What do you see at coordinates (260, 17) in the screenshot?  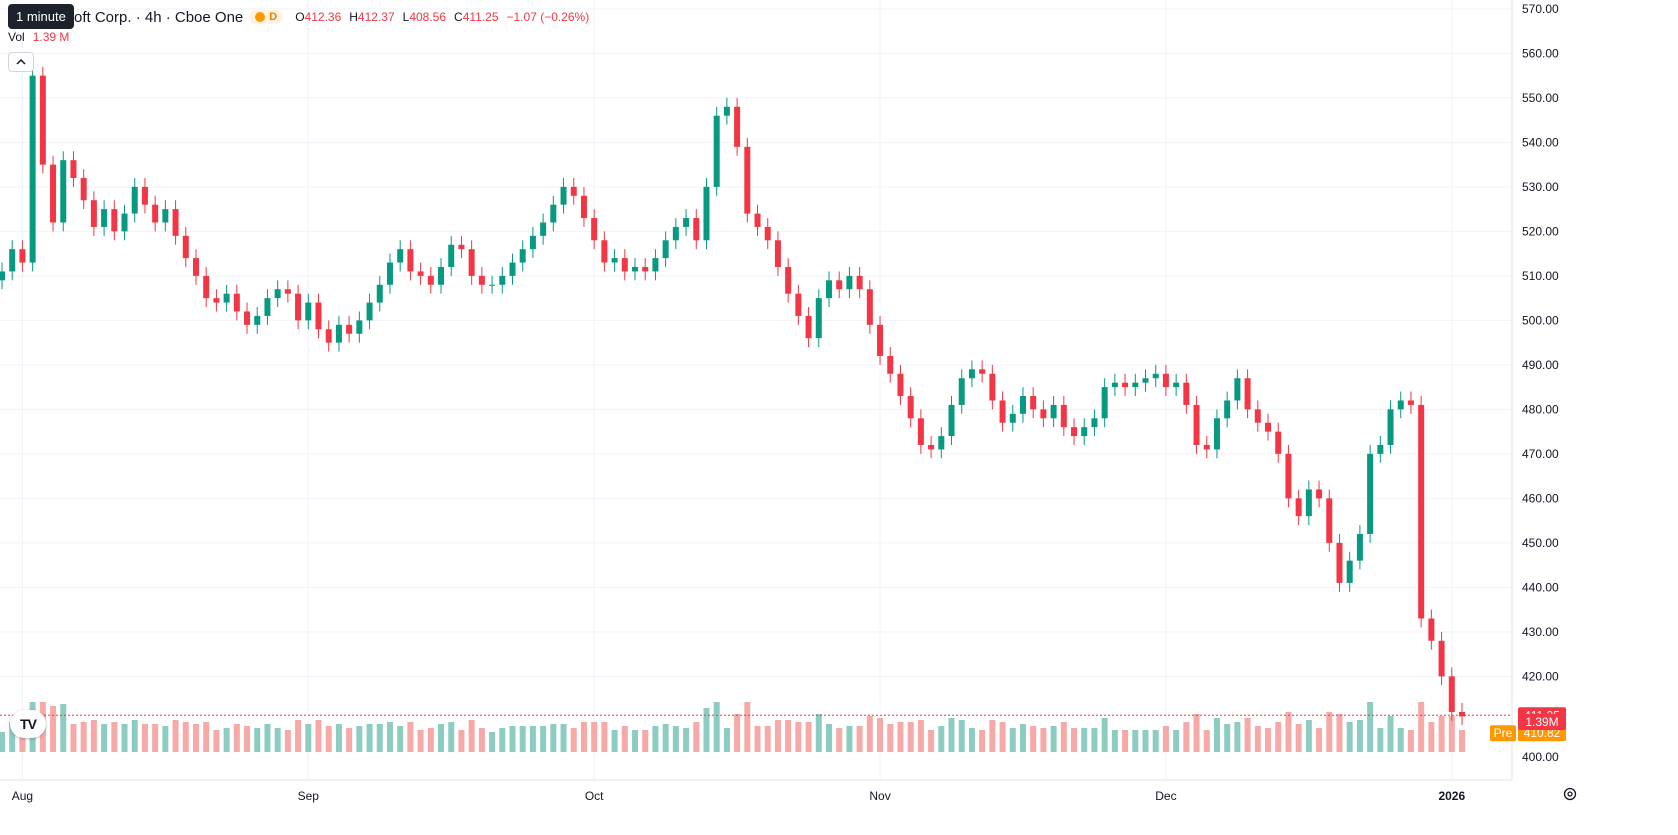 I see `sun-icon` at bounding box center [260, 17].